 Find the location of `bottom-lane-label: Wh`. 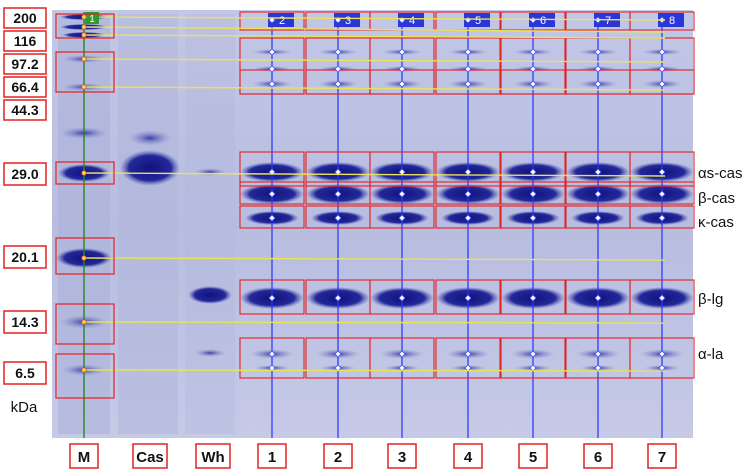

bottom-lane-label: Wh is located at coordinates (212, 457).